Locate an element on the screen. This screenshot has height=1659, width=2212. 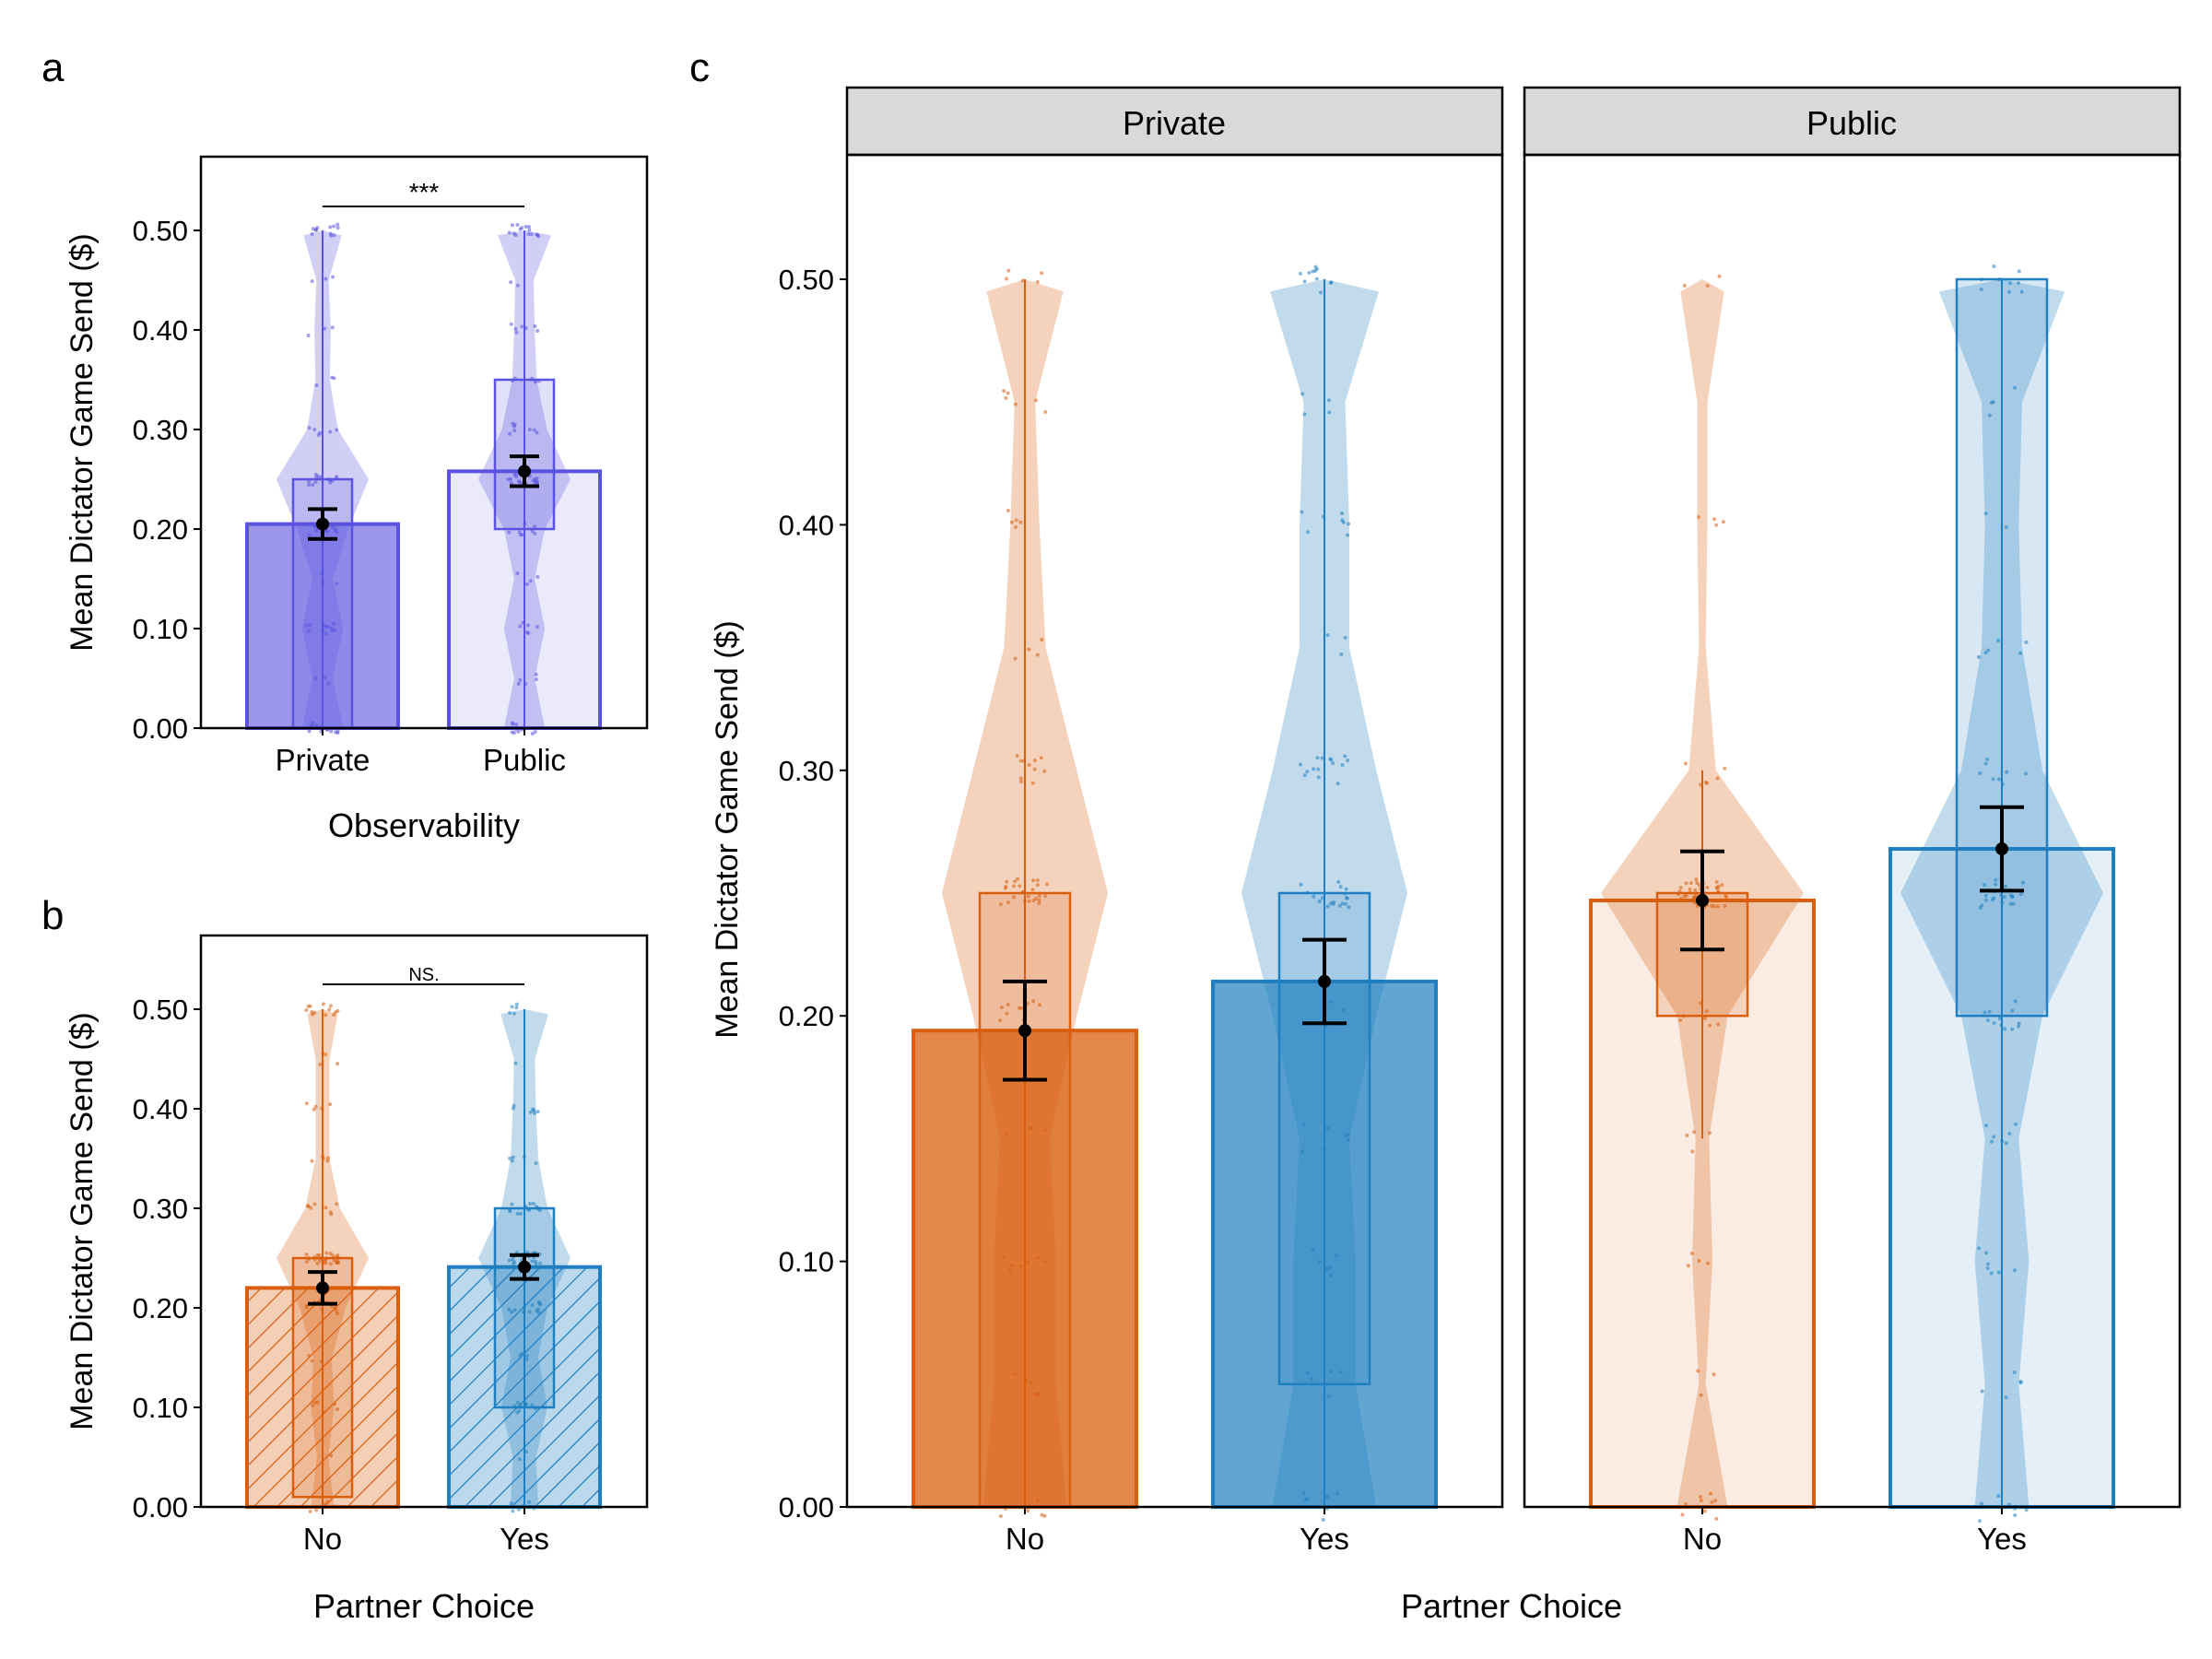
panel-b-mean-point is located at coordinates (524, 1267).